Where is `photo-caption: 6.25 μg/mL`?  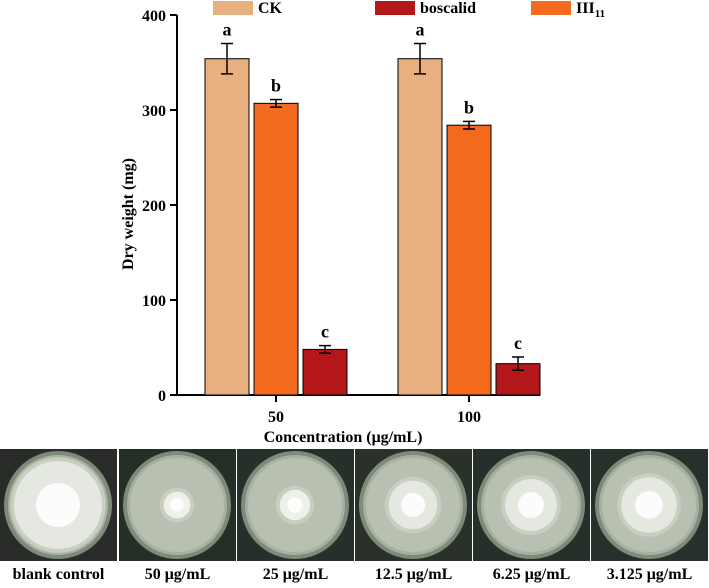
photo-caption: 6.25 μg/mL is located at coordinates (531, 574).